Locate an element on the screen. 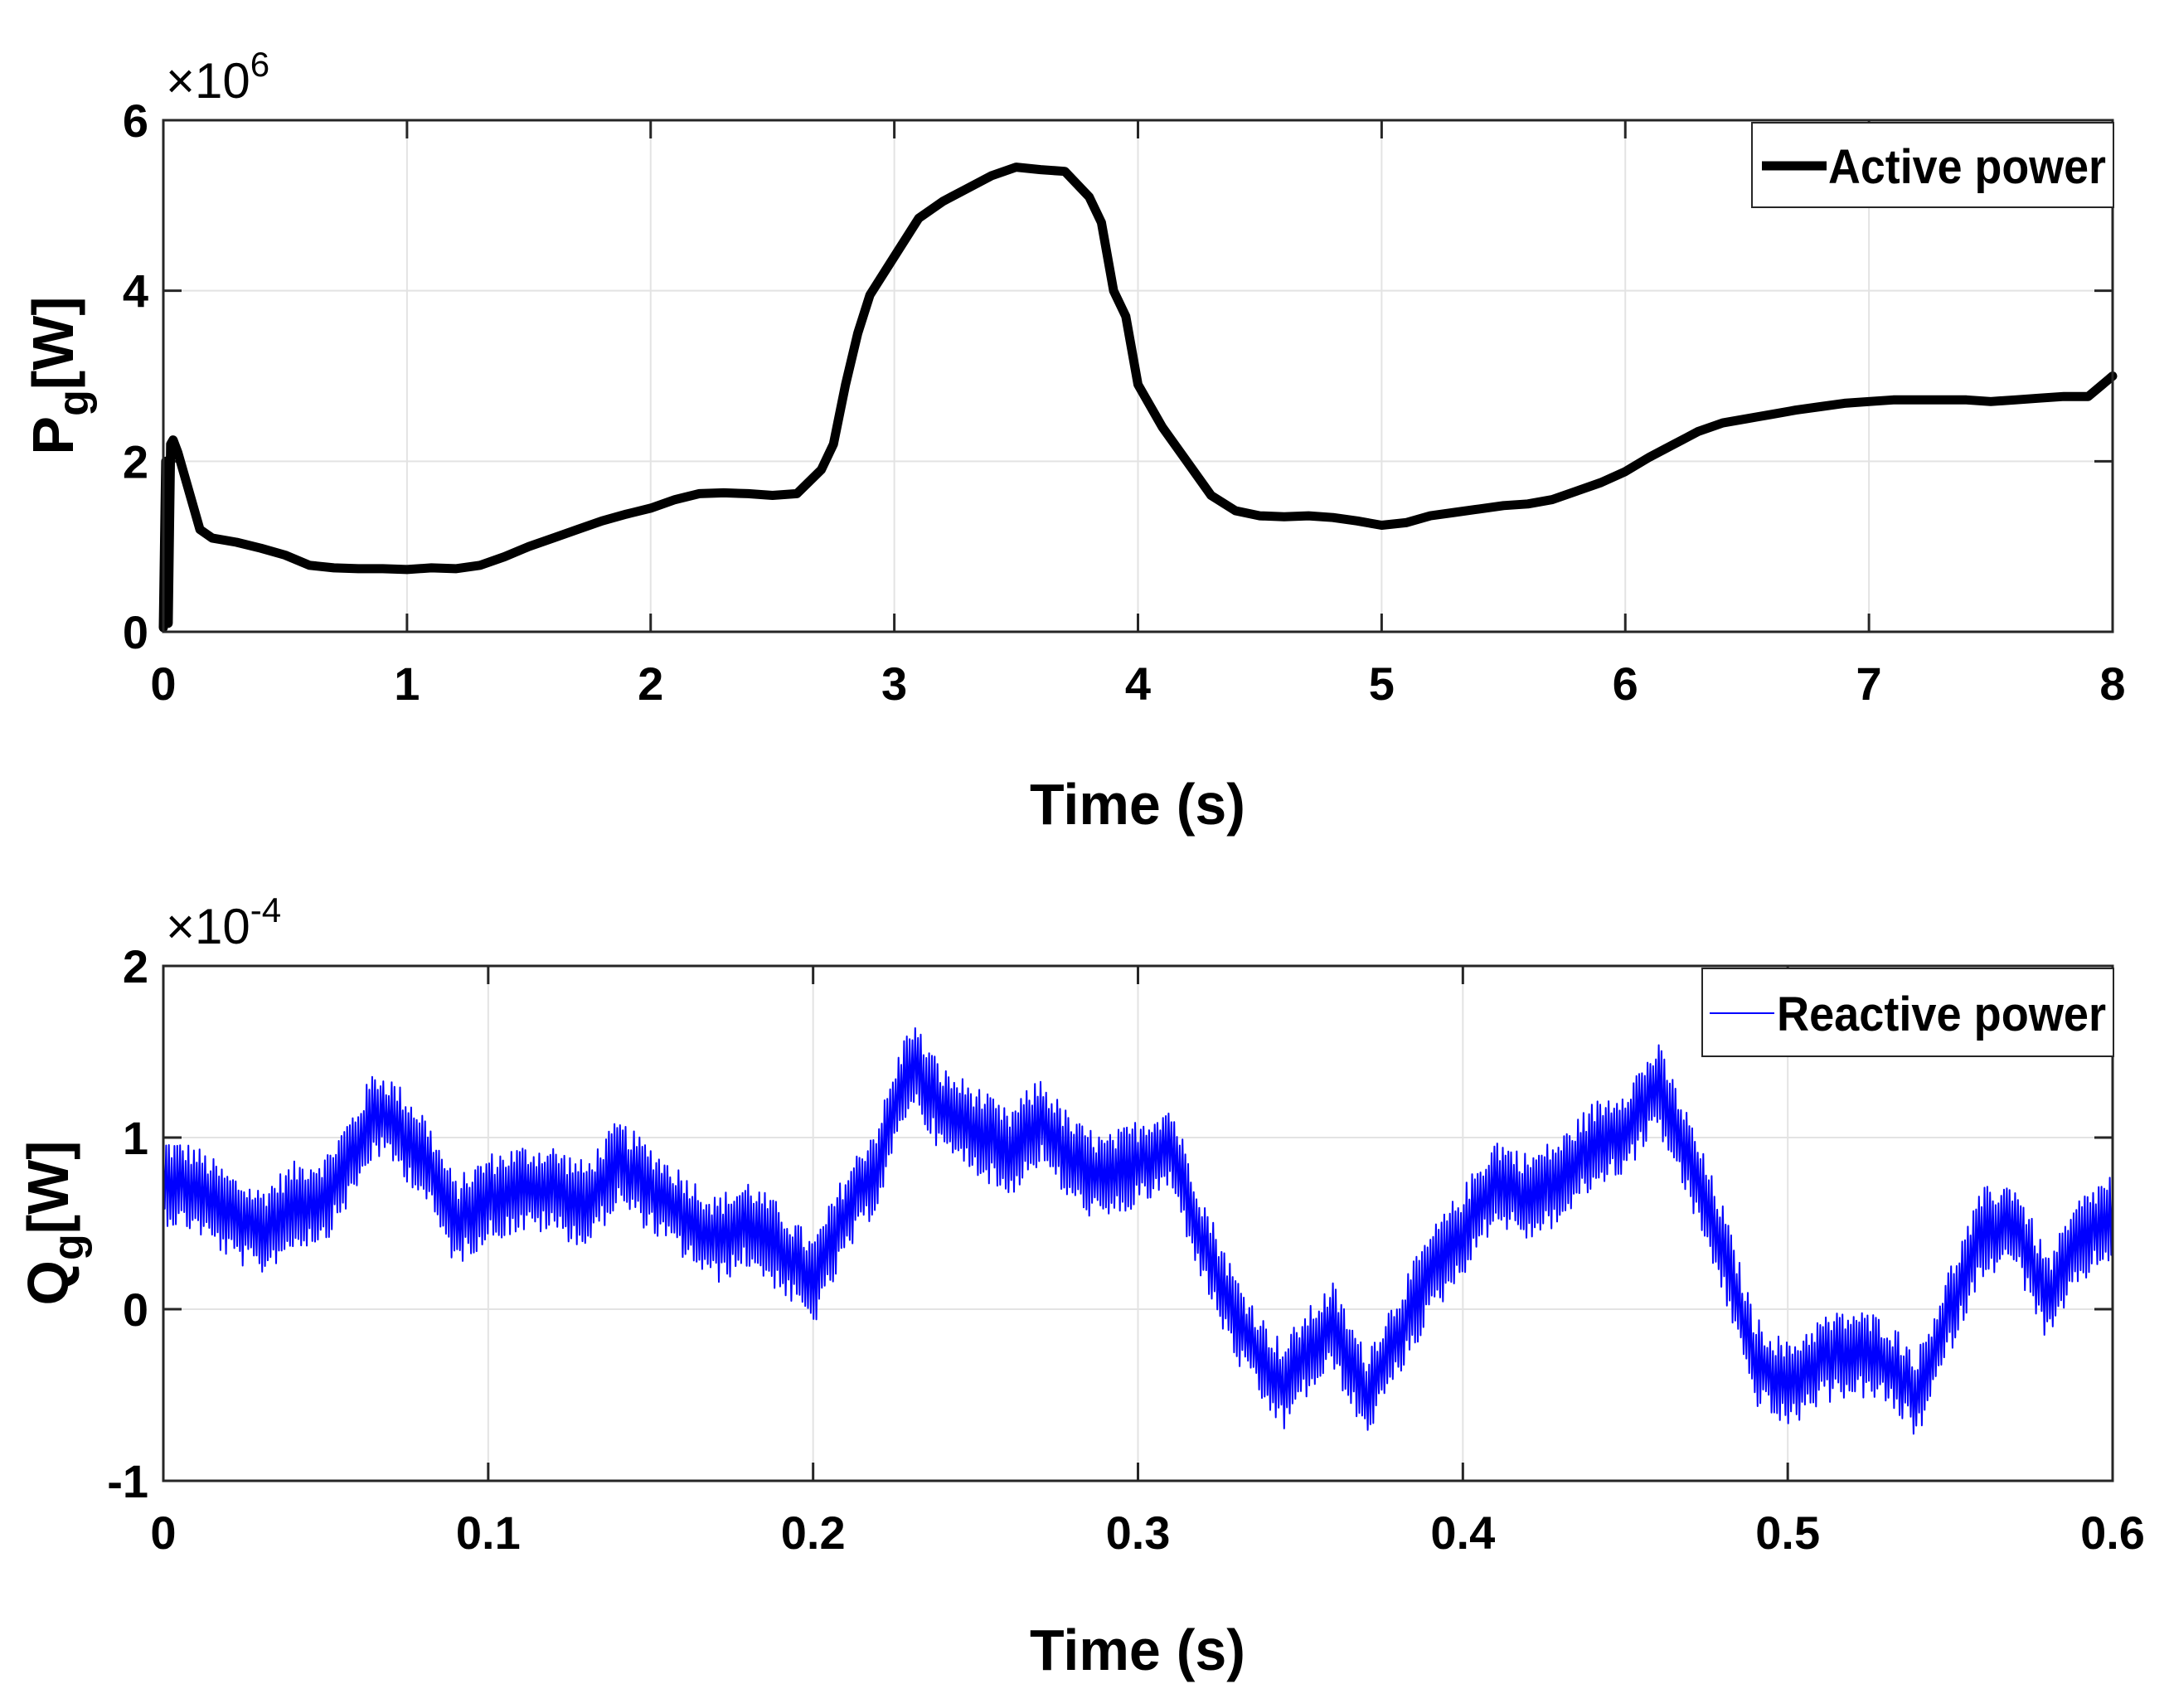 This screenshot has height=1708, width=2169. x-tick-label: 8 is located at coordinates (2112, 683).